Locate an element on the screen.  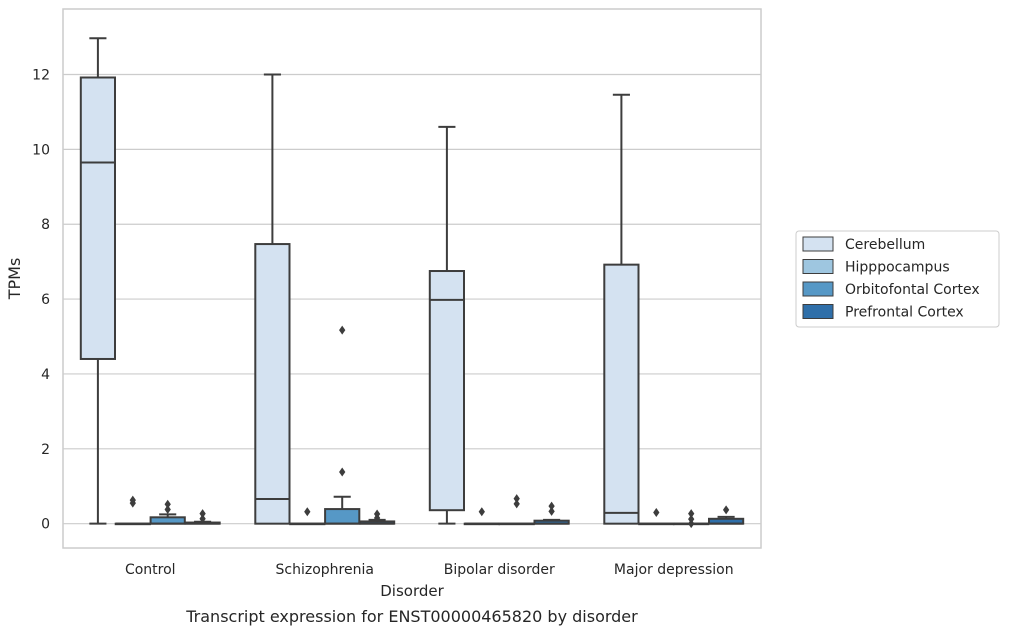
x-tick-label: Schizophrenia is located at coordinates (325, 570).